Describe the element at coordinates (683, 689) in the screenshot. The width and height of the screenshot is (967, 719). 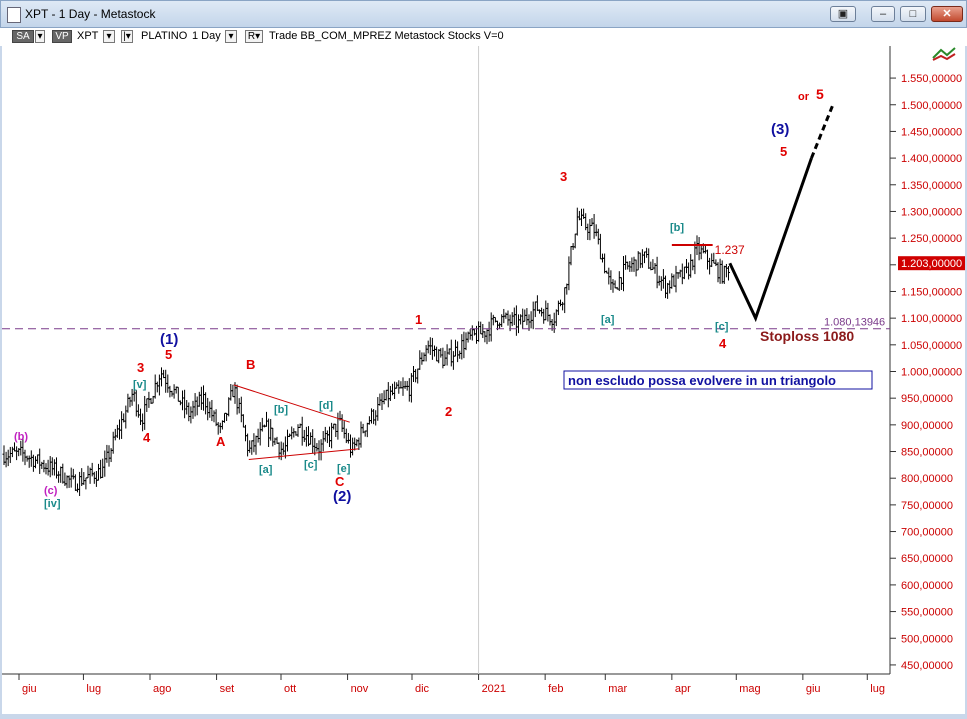
I see `x-tick-label: apr` at that location.